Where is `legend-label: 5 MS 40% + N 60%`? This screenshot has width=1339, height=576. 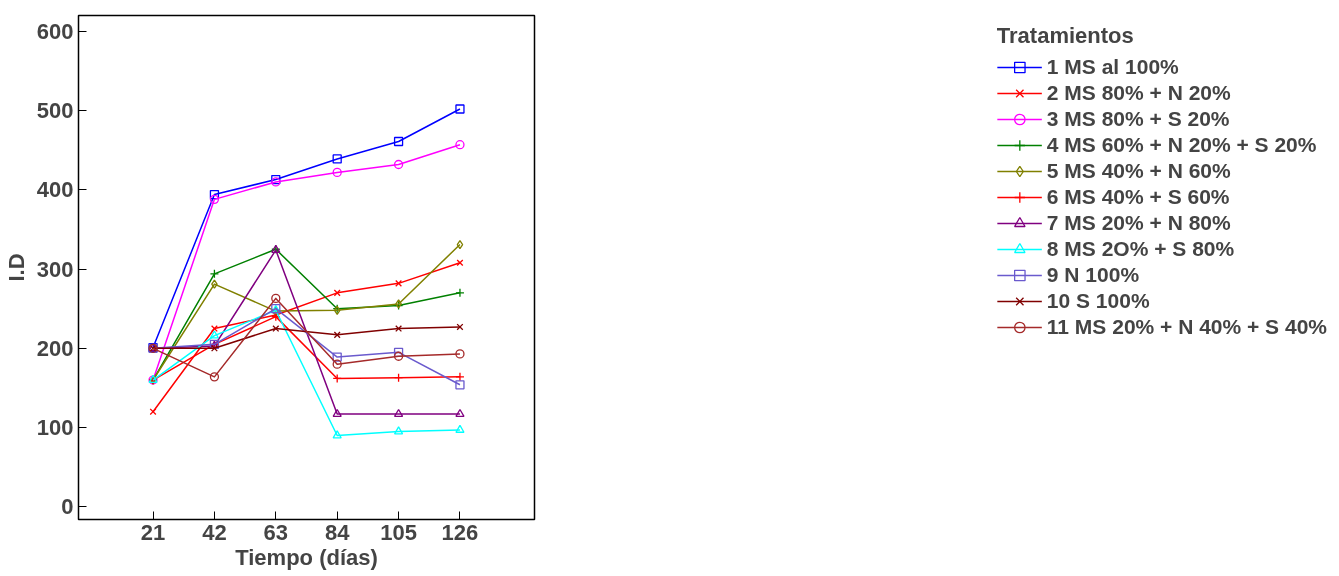 legend-label: 5 MS 40% + N 60% is located at coordinates (1138, 171).